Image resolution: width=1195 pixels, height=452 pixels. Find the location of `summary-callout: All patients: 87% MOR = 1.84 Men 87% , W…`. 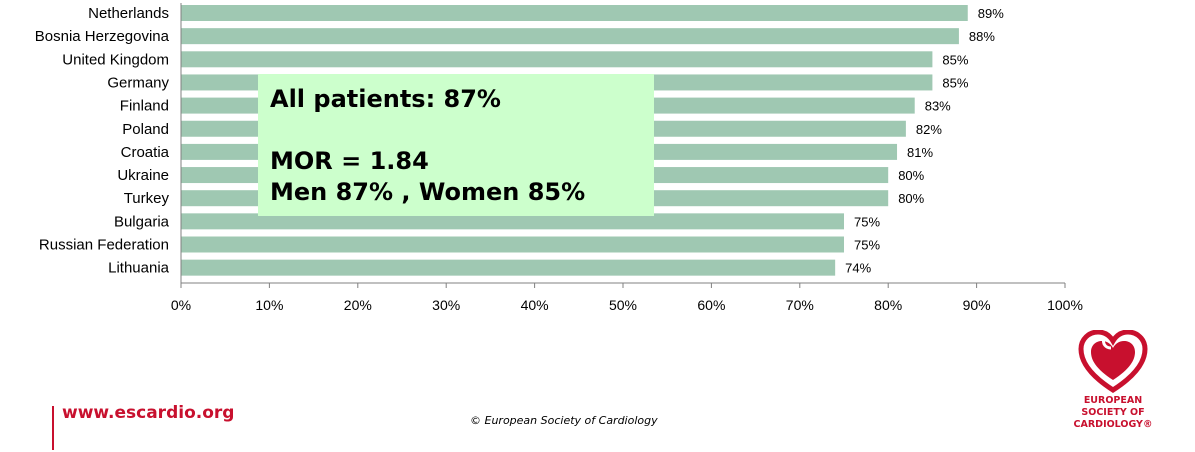

summary-callout: All patients: 87% MOR = 1.84 Men 87% , W… is located at coordinates (456, 145).